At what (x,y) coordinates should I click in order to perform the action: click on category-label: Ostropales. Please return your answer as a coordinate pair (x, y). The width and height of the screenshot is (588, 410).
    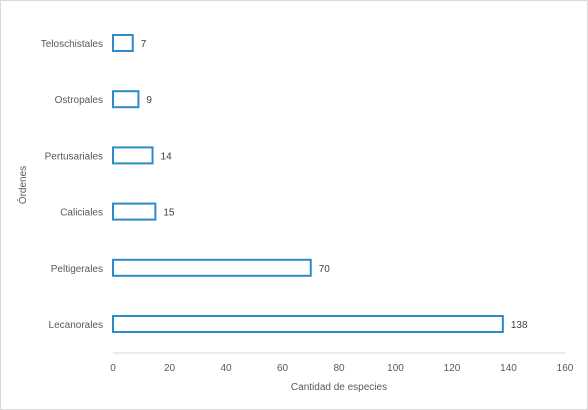
    Looking at the image, I should click on (79, 100).